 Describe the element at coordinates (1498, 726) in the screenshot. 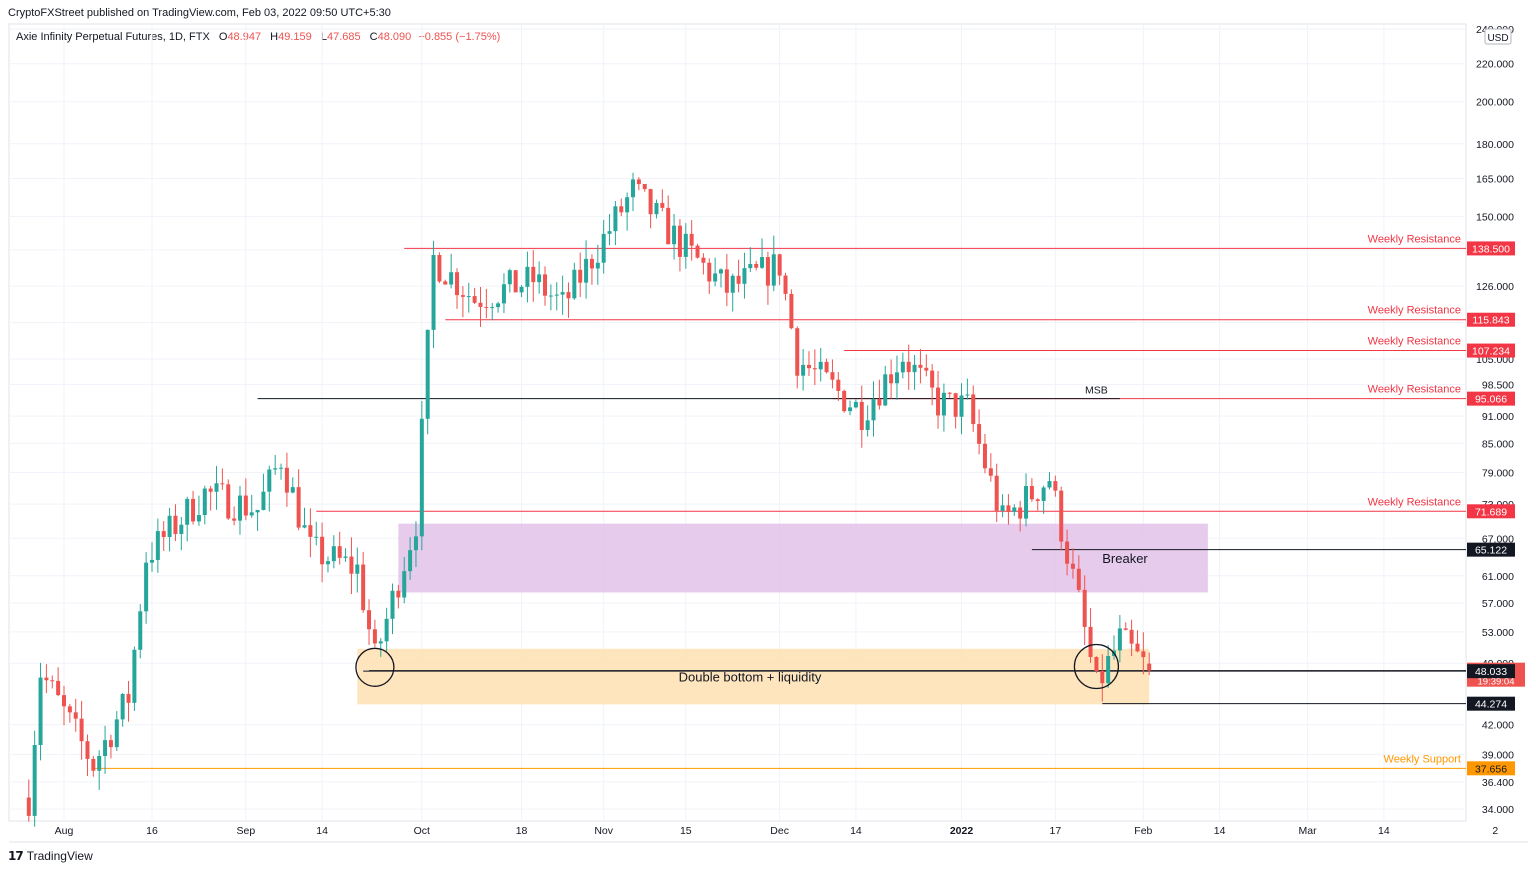

I see `y-tick-label: 42.000` at that location.